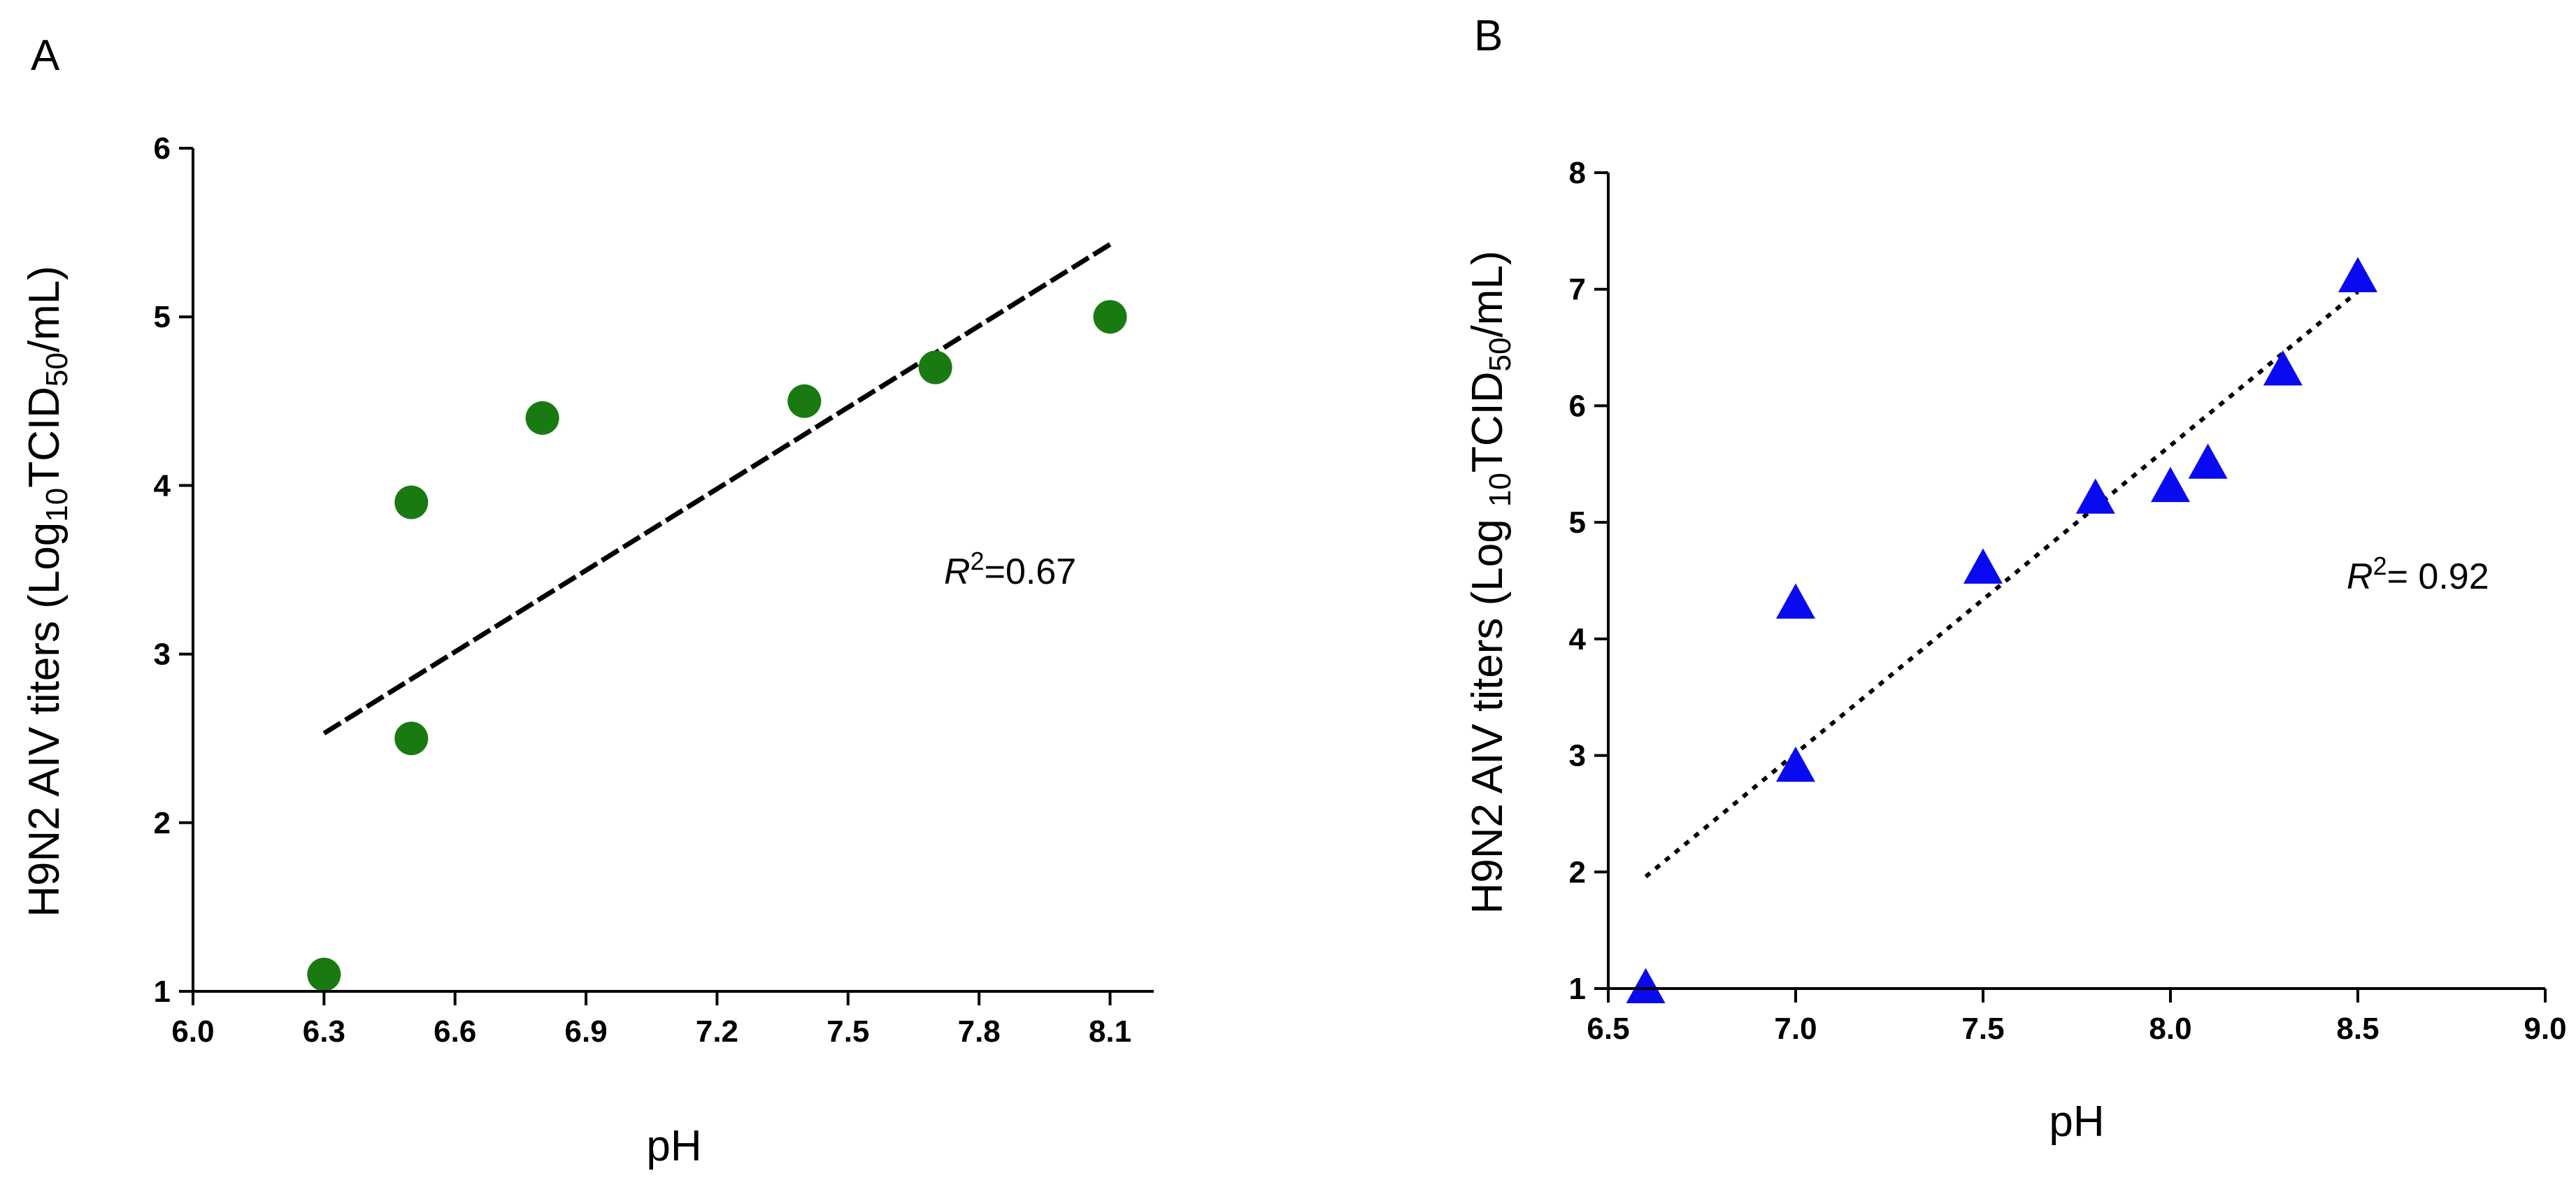 The width and height of the screenshot is (2576, 1185). I want to click on chart-b-r2-annotation: R2= 0.92, so click(2418, 575).